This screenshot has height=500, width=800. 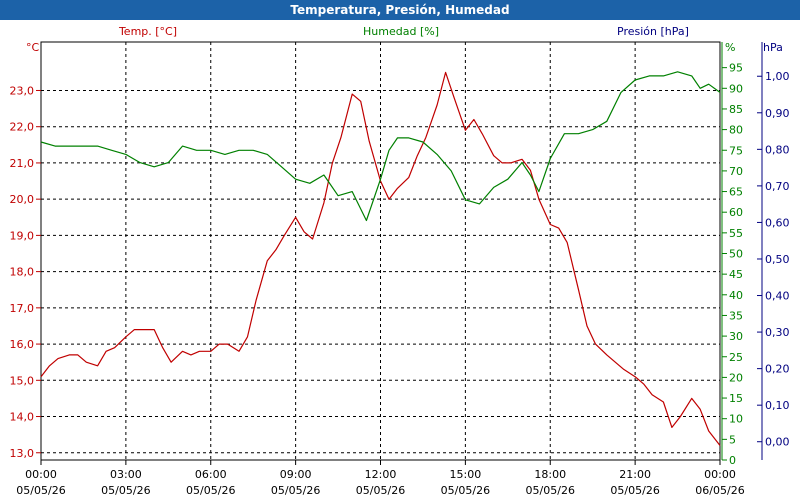 What do you see at coordinates (22, 344) in the screenshot?
I see `temp-tick-label: 16,0` at bounding box center [22, 344].